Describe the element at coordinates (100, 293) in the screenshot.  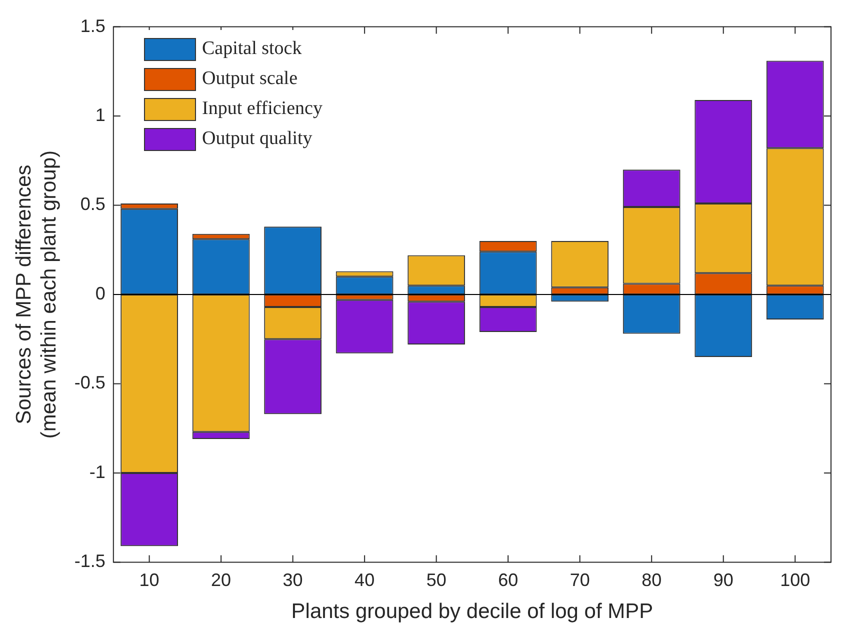
I see `y-tick-label: 0` at that location.